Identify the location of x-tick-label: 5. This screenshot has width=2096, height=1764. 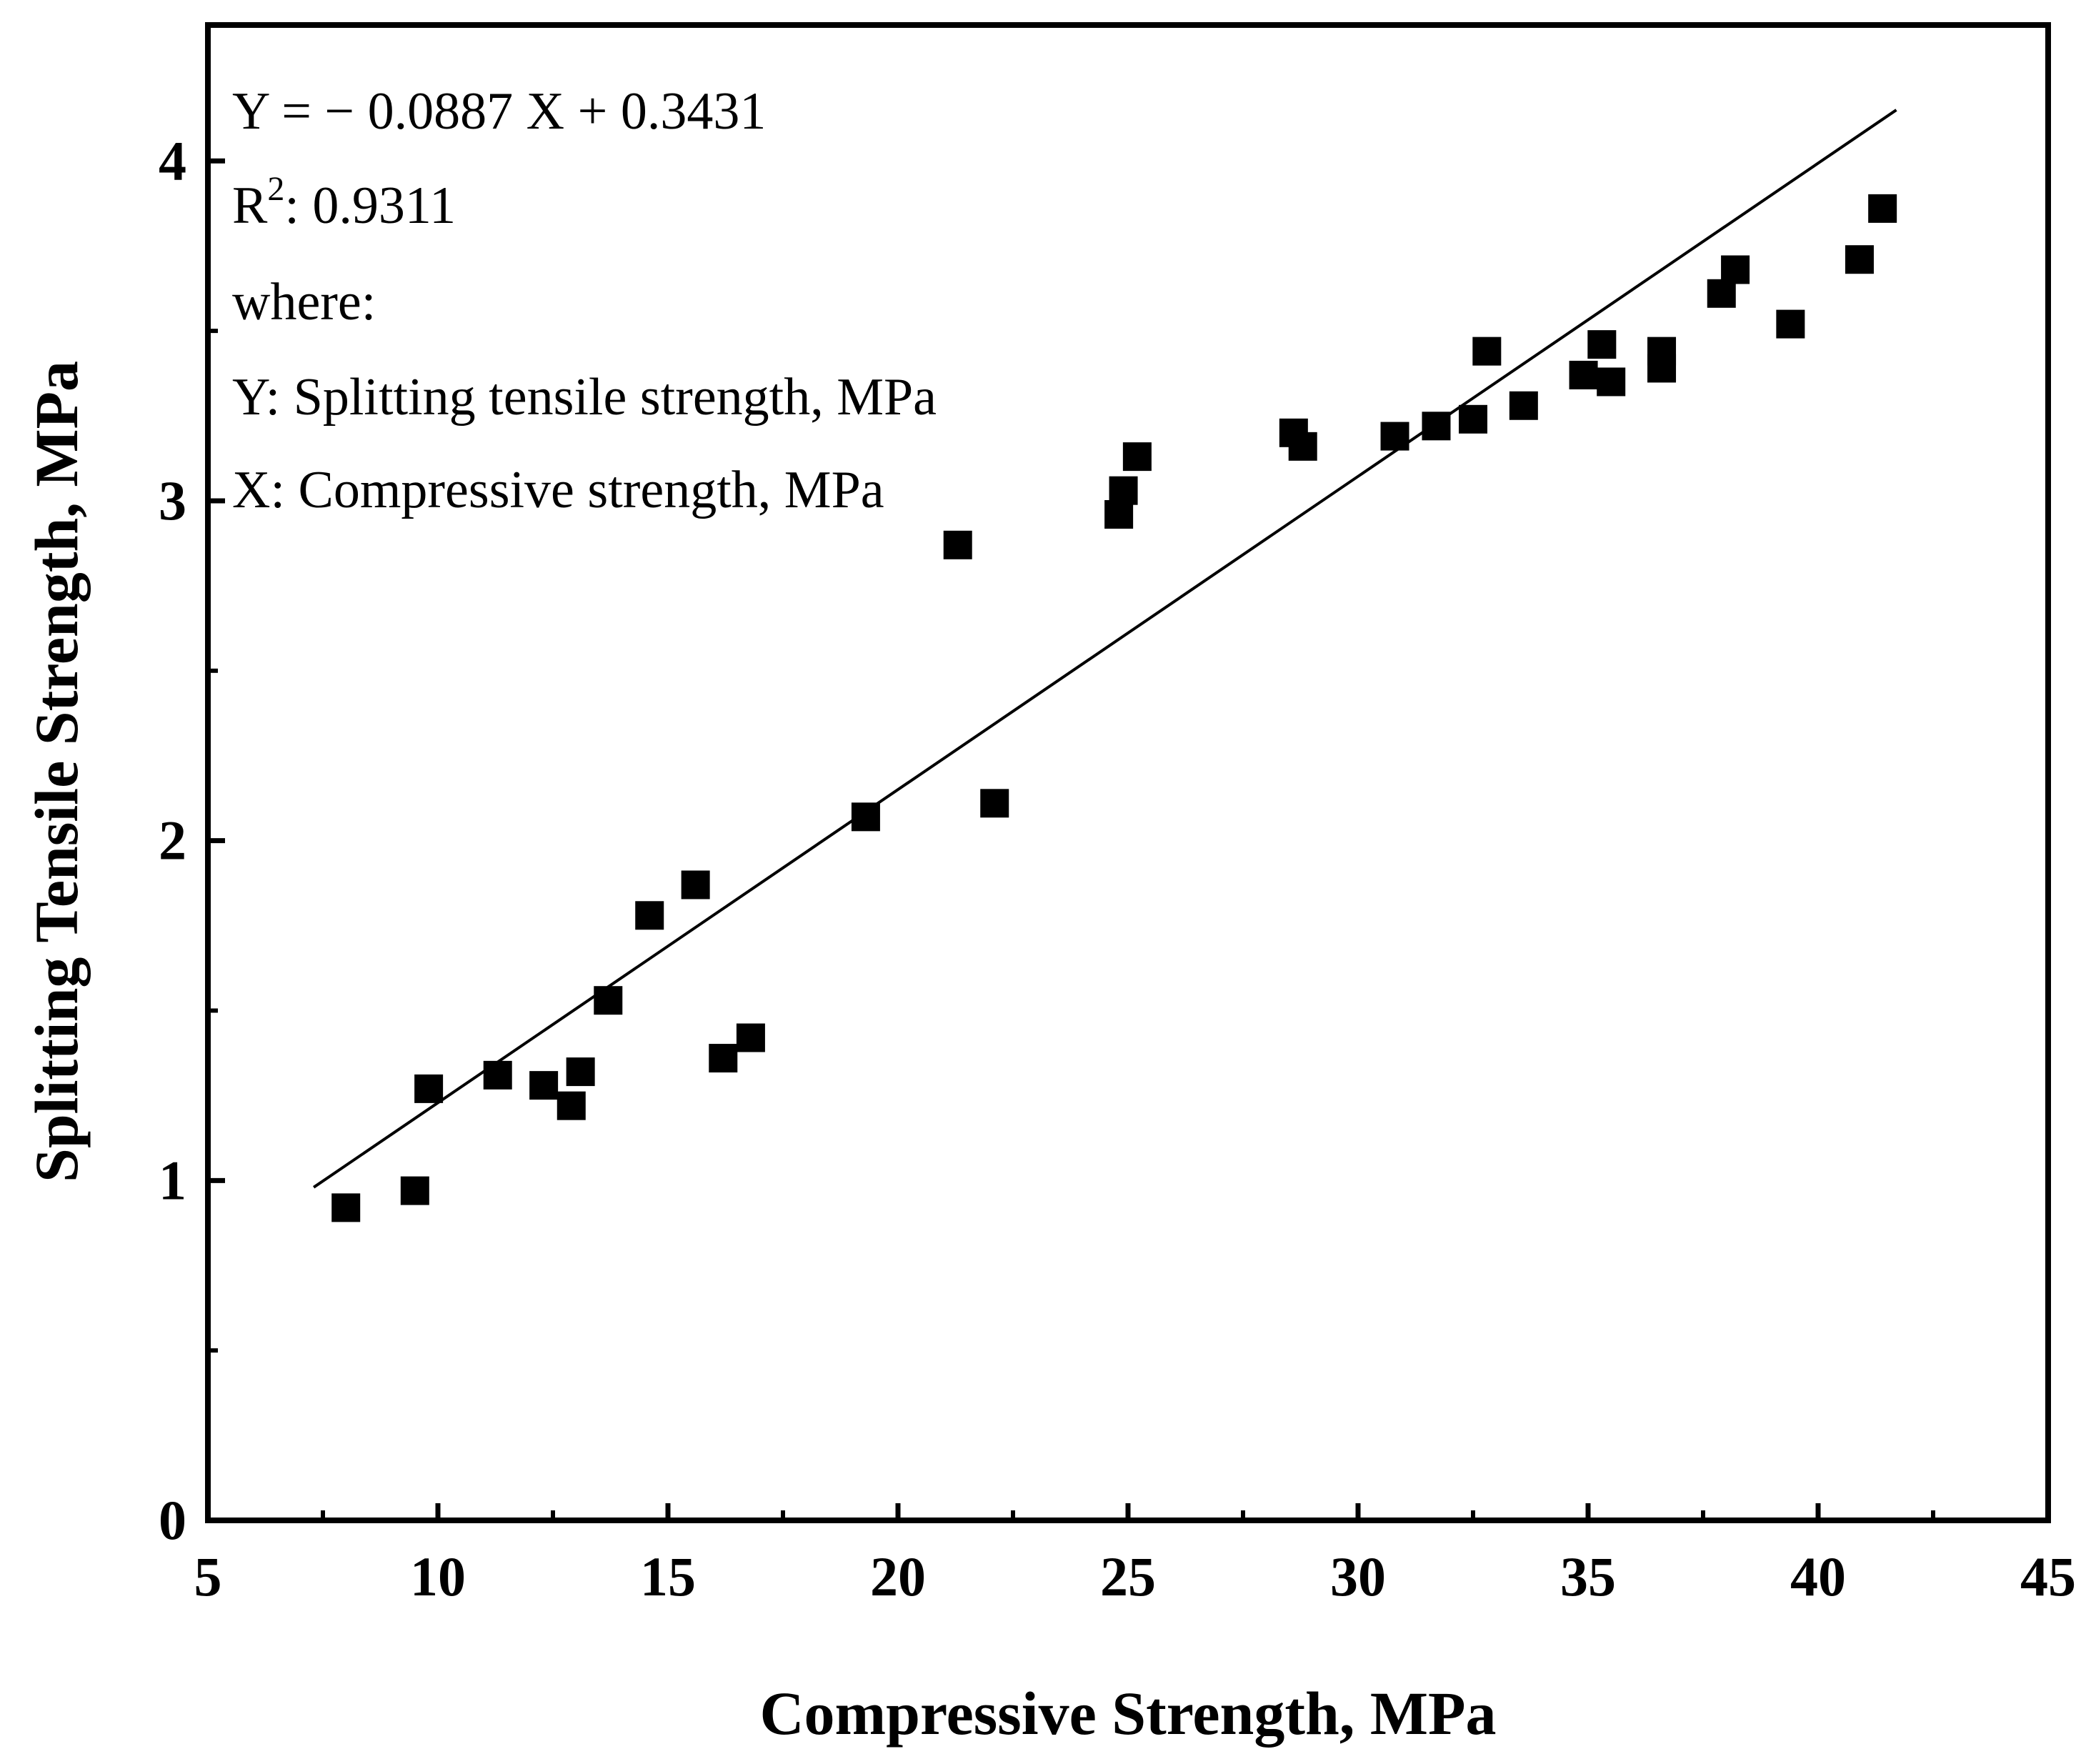
(208, 1576).